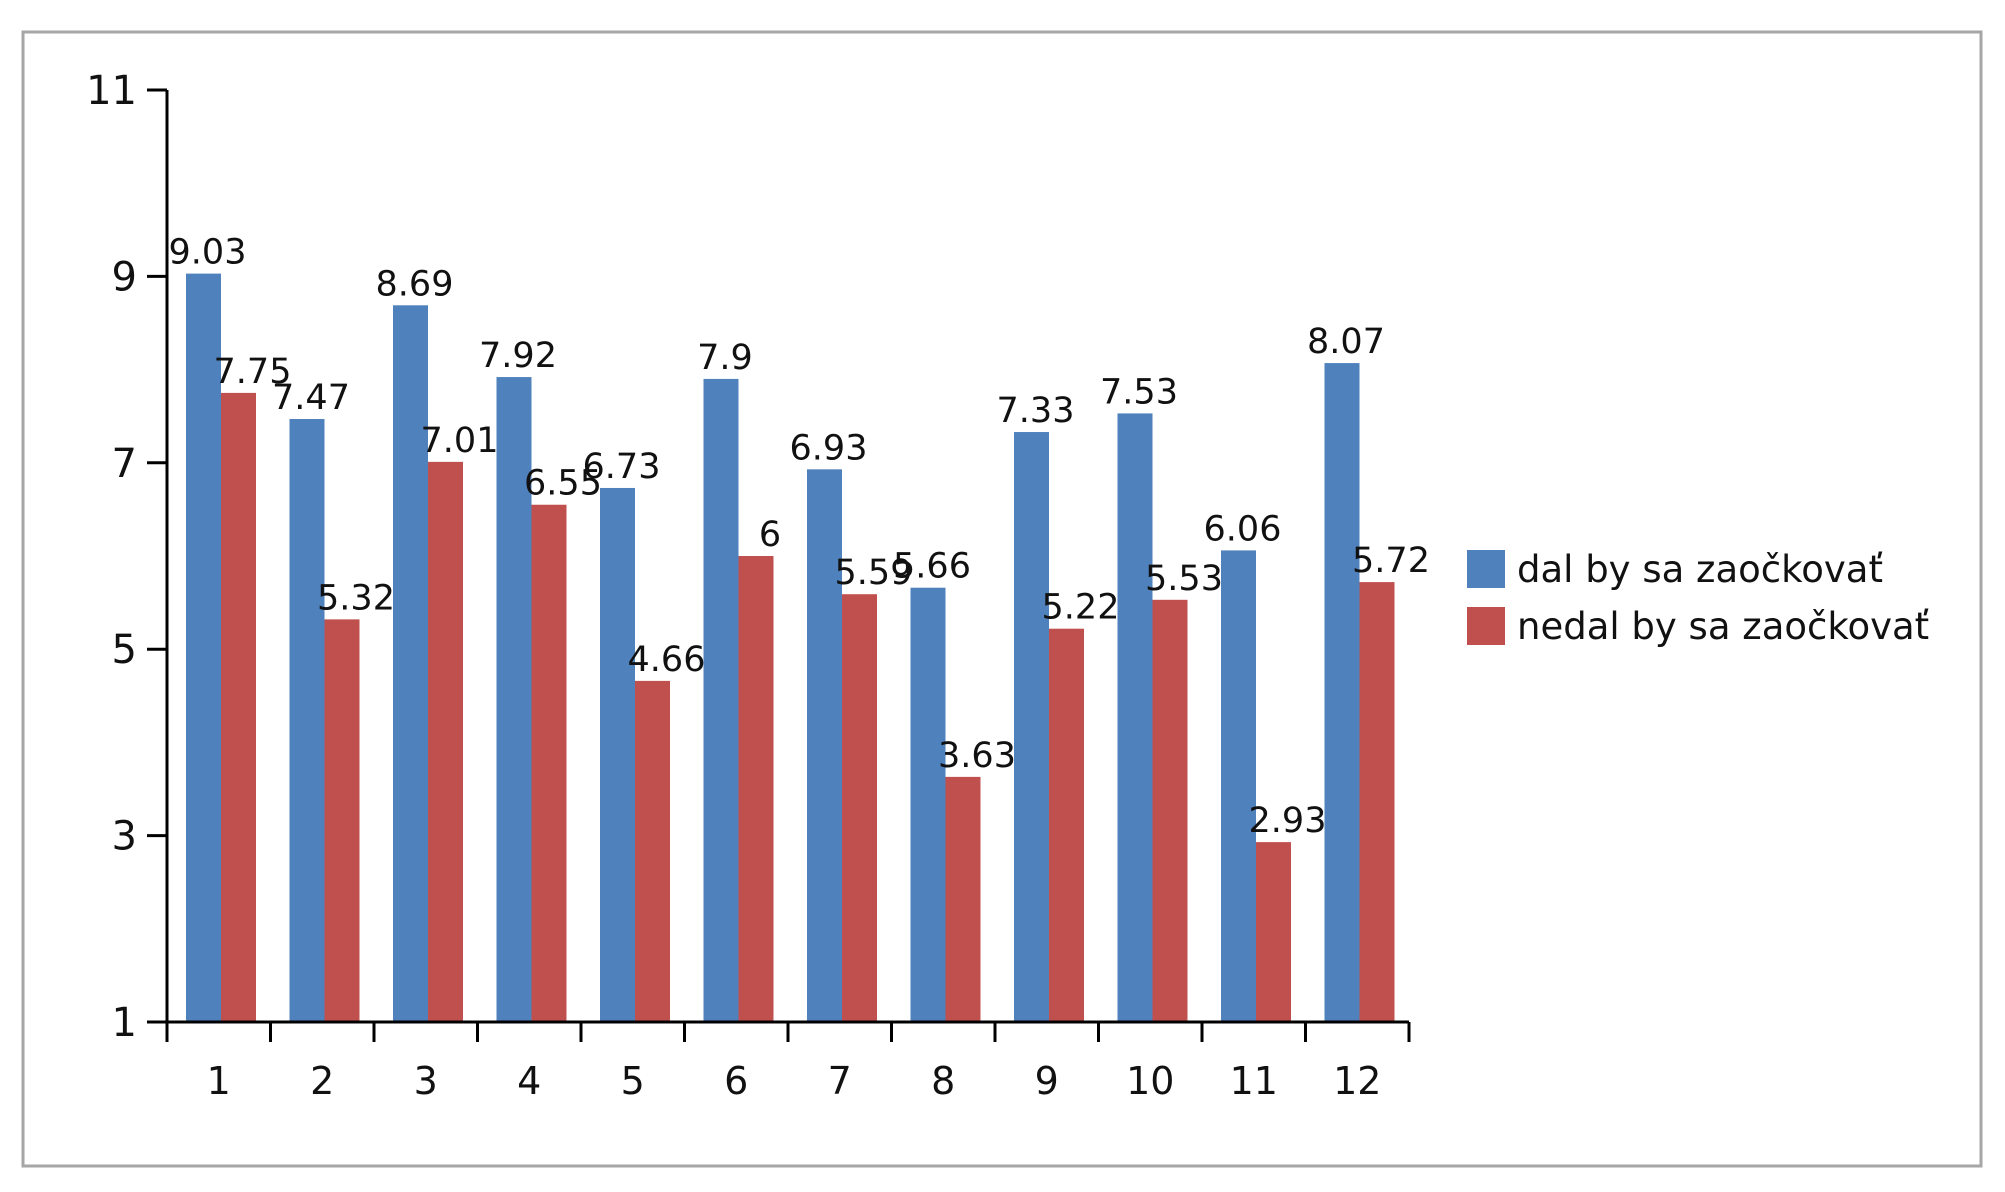  Describe the element at coordinates (208, 253) in the screenshot. I see `data-label: 9.03` at that location.